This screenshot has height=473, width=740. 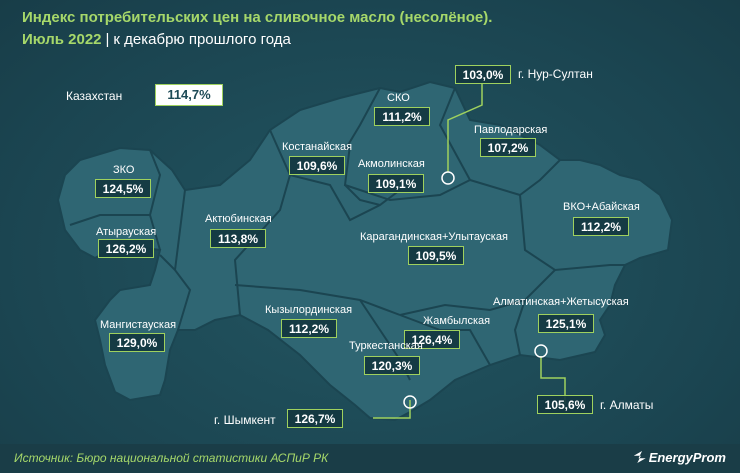 What do you see at coordinates (398, 98) in the screenshot?
I see `region-name-sko: СКО` at bounding box center [398, 98].